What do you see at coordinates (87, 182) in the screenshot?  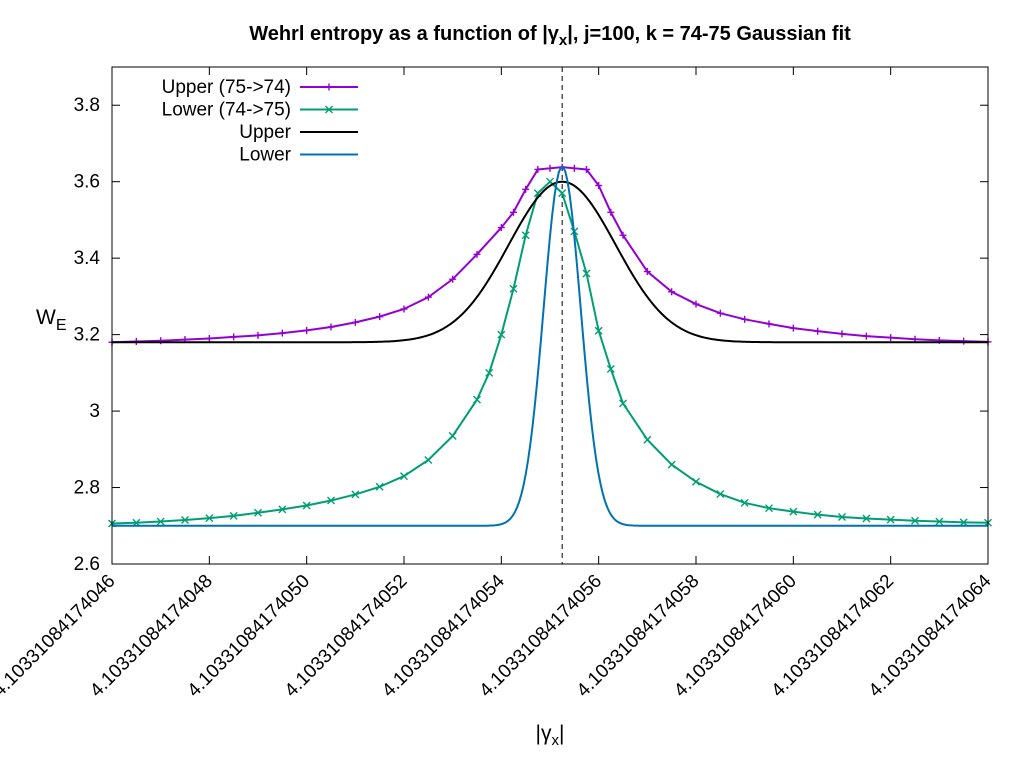 I see `y-tick-label: 3.6` at bounding box center [87, 182].